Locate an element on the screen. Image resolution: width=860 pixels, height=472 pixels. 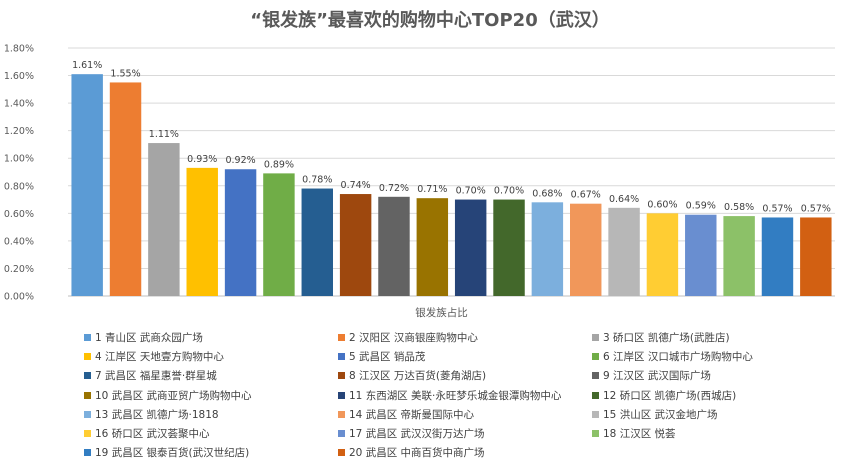
legend-label: 11 东西湖区 美联·永旺梦乐城金银潭购物中心 is located at coordinates (455, 395).